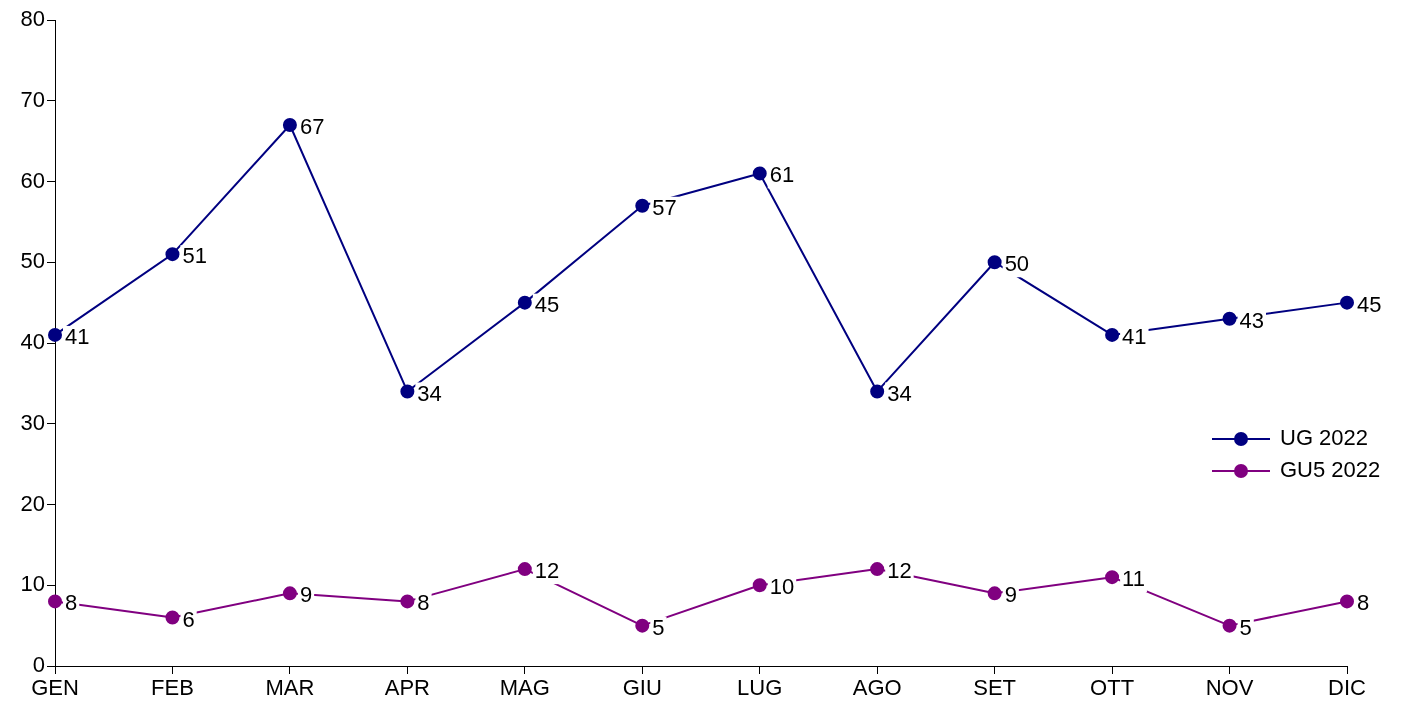  What do you see at coordinates (32, 503) in the screenshot?
I see `y-tick-label: 20` at bounding box center [32, 503].